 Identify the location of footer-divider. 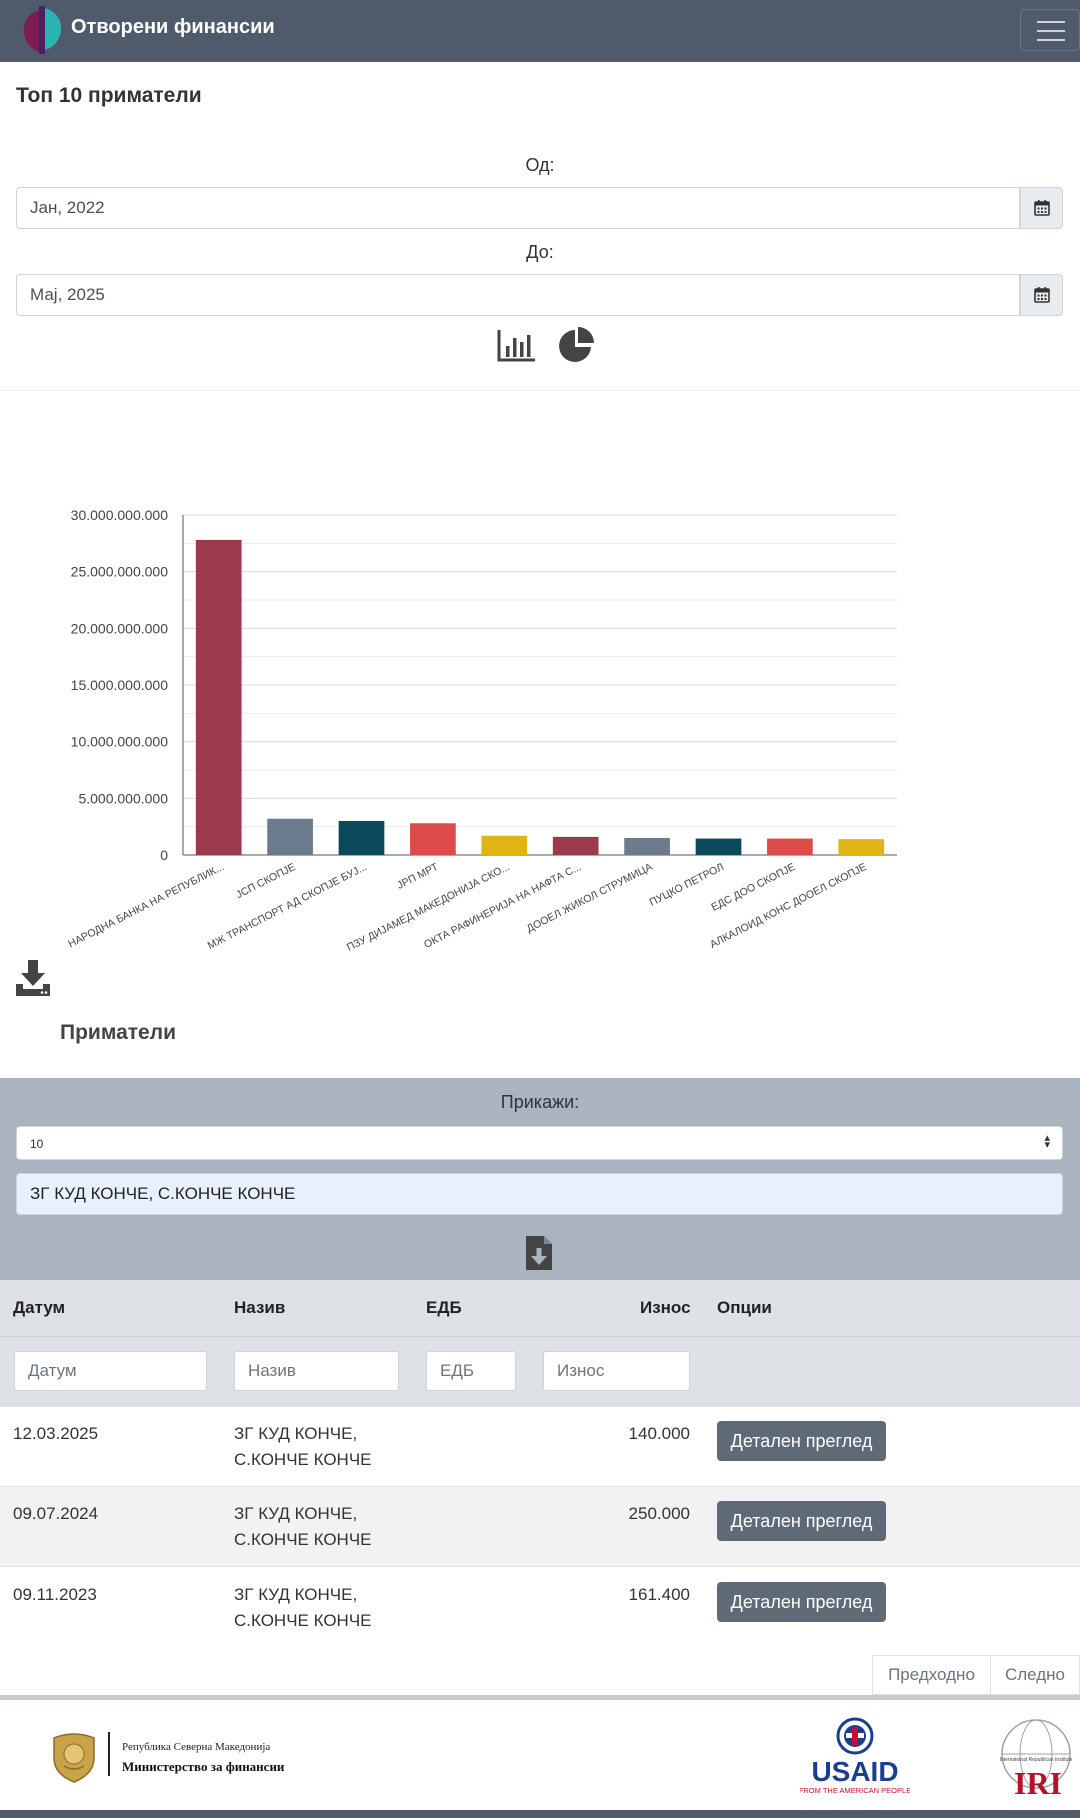
(540, 1697).